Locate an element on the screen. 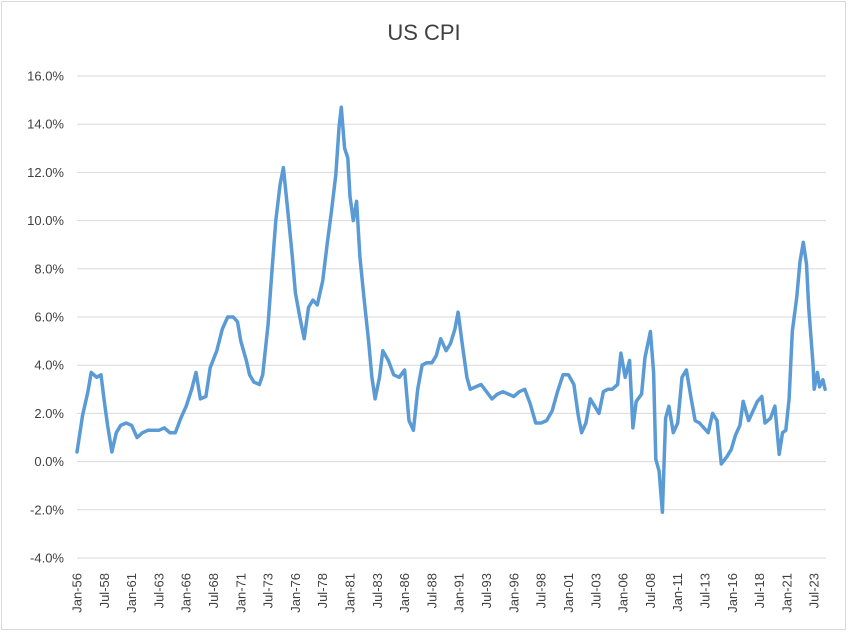 The width and height of the screenshot is (848, 632). x-tick-label: Jan-66 is located at coordinates (186, 593).